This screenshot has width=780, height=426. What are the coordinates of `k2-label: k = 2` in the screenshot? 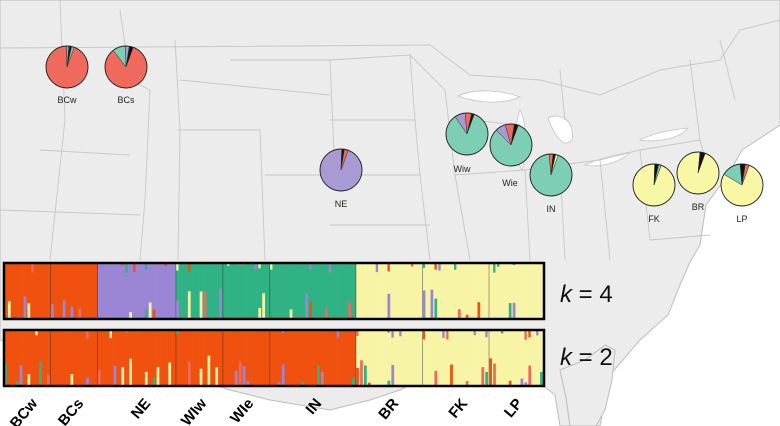 It's located at (586, 357).